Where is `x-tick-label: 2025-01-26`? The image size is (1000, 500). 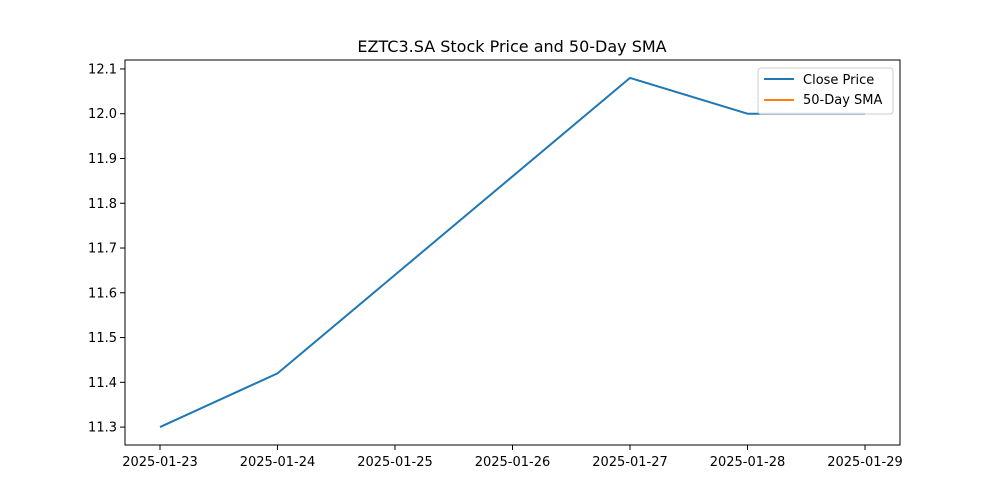
x-tick-label: 2025-01-26 is located at coordinates (513, 462).